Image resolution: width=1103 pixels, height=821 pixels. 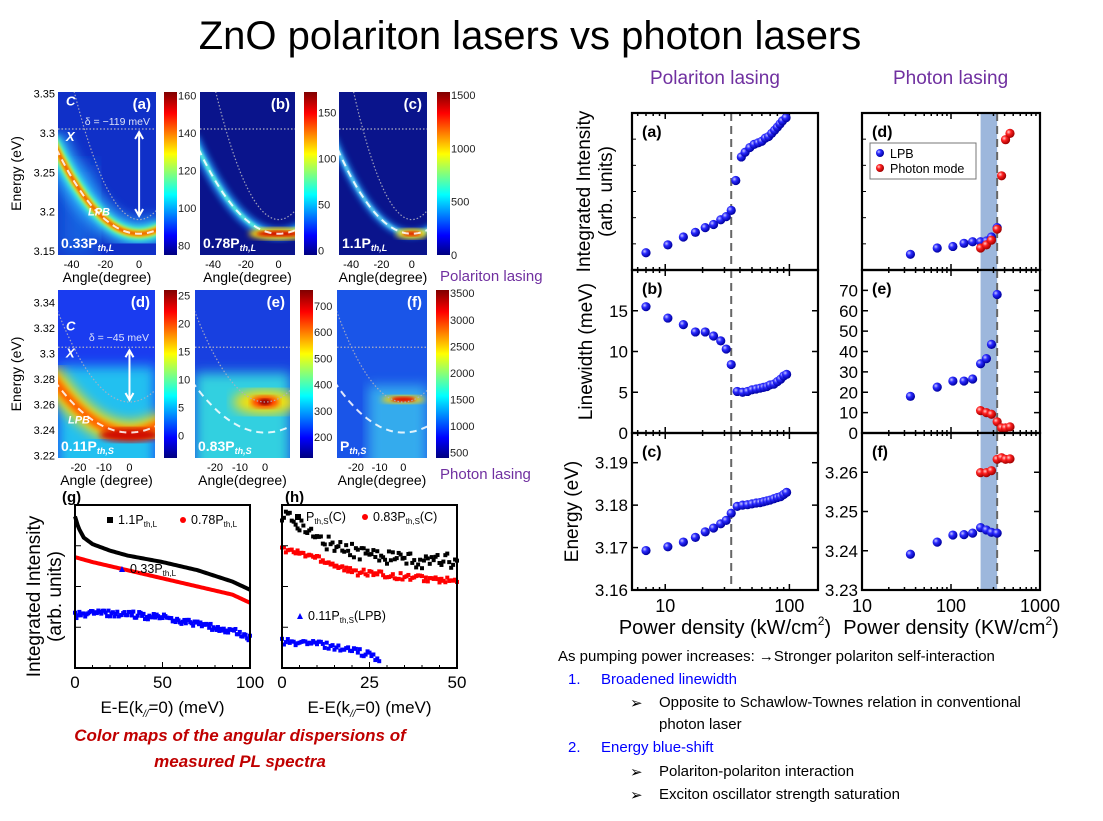 What do you see at coordinates (364, 244) in the screenshot?
I see `power-label: 1.1Pth,L` at bounding box center [364, 244].